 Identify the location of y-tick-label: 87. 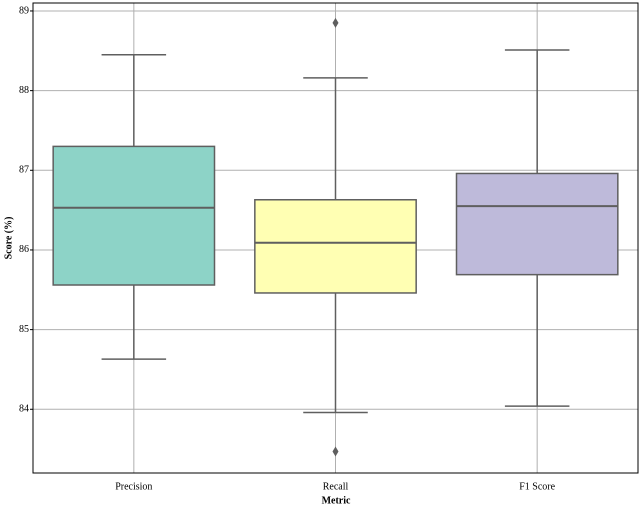
(24, 170).